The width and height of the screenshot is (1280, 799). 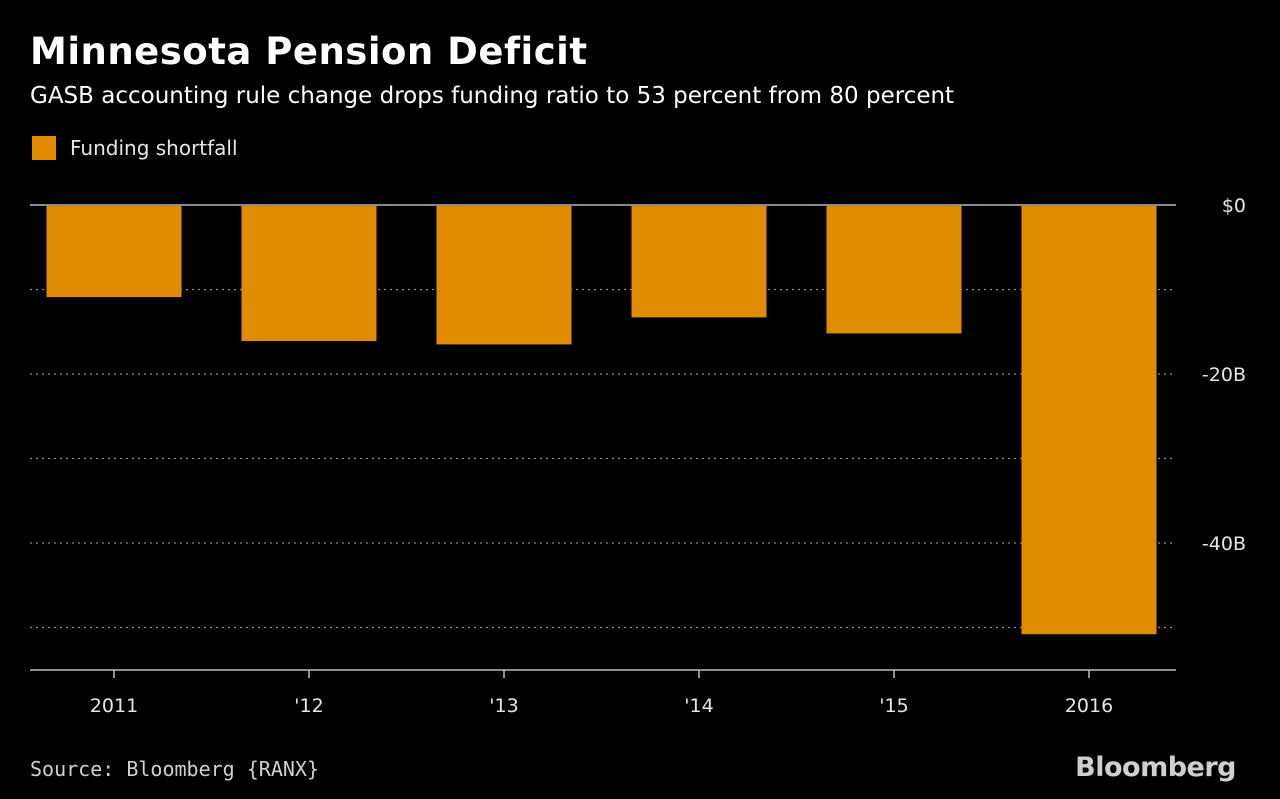 I want to click on legend-label: Funding shortfall, so click(x=154, y=148).